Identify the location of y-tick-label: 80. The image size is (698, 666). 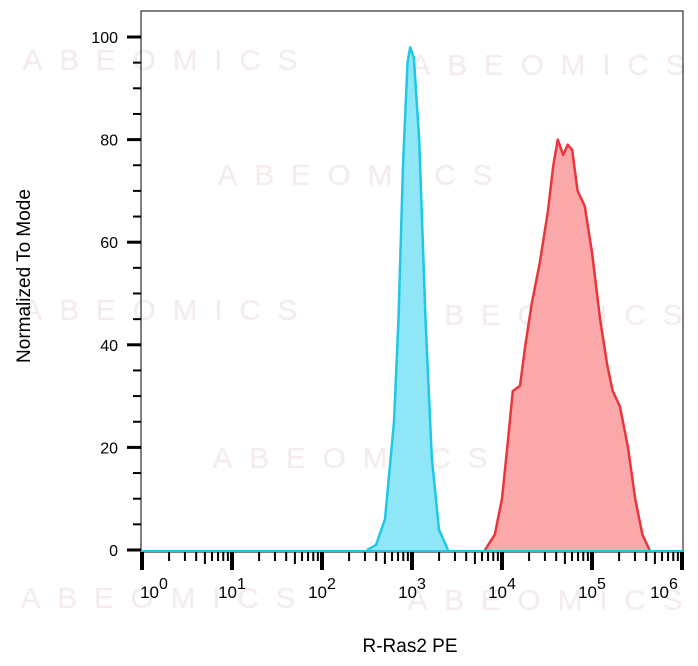
(109, 141).